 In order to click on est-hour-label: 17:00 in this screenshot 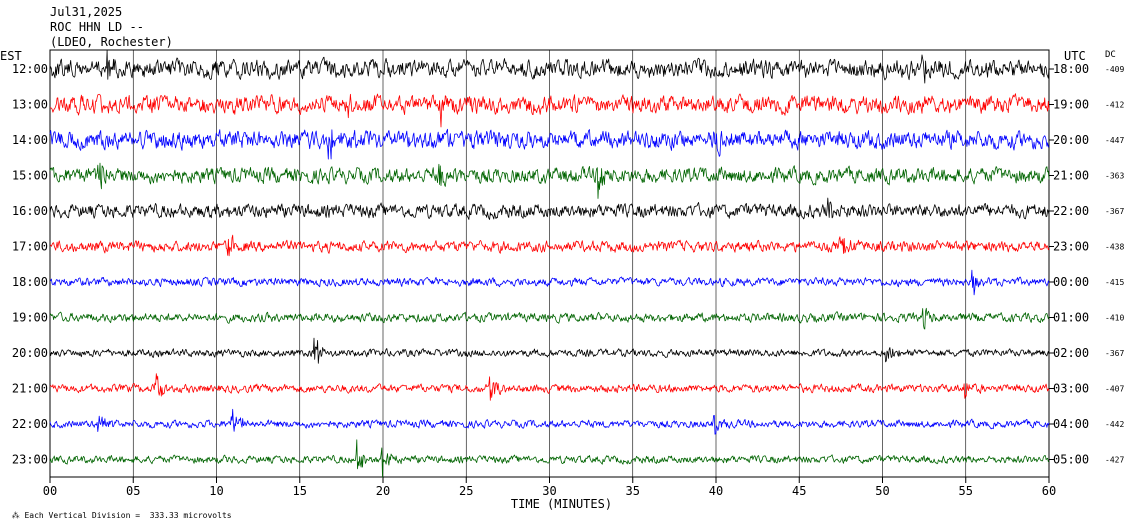, I will do `click(30, 247)`.